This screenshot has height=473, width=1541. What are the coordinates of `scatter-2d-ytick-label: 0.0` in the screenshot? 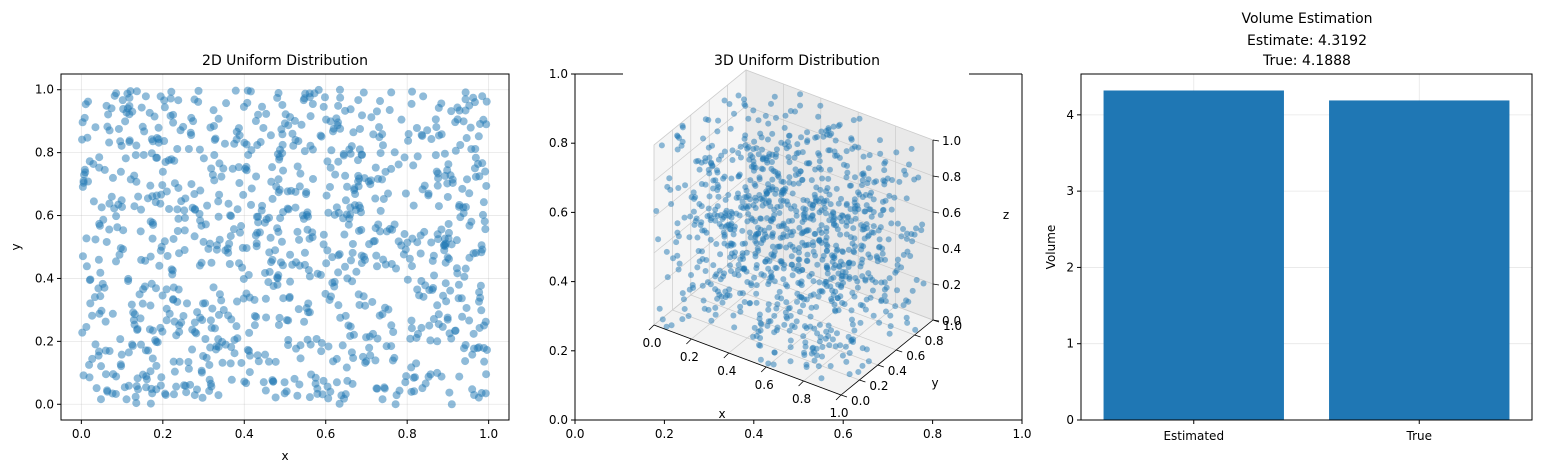 It's located at (44, 404).